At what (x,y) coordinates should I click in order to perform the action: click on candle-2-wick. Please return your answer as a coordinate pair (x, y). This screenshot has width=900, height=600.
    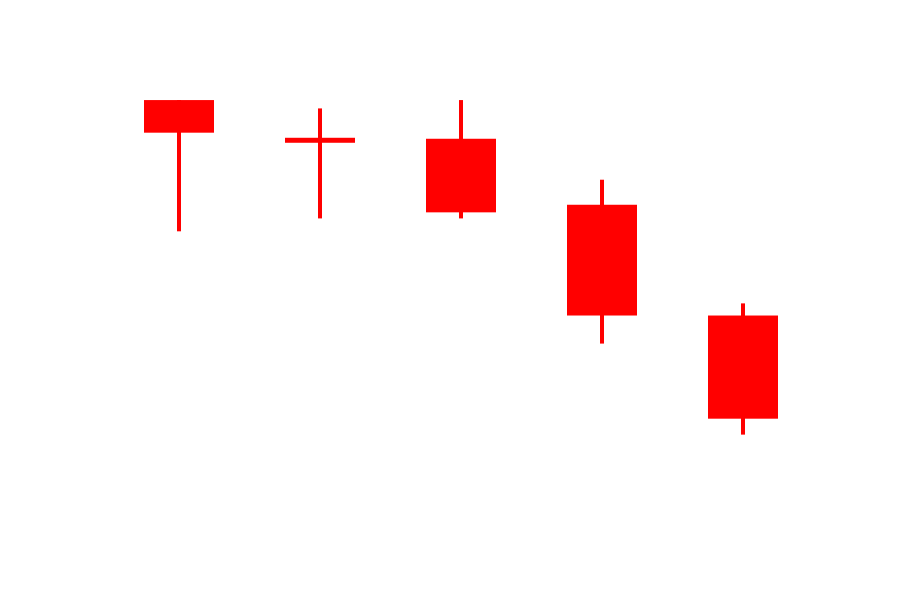
    Looking at the image, I should click on (320, 163).